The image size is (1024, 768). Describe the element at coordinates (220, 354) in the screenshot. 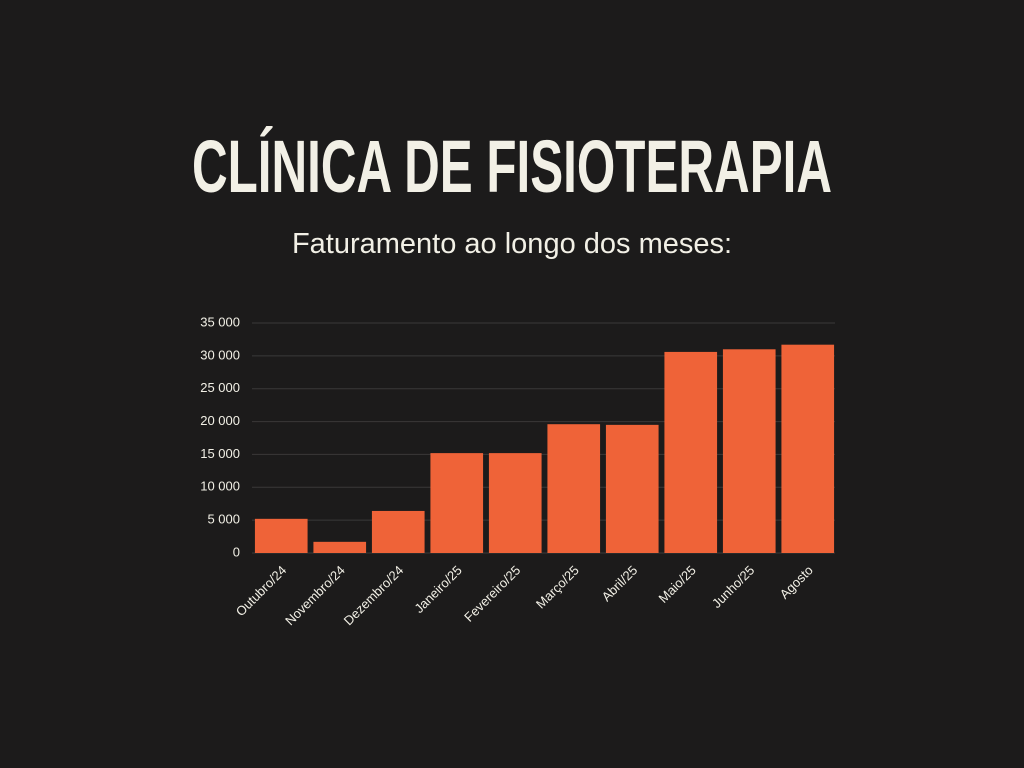

I see `y-tick-label: 30 000` at that location.